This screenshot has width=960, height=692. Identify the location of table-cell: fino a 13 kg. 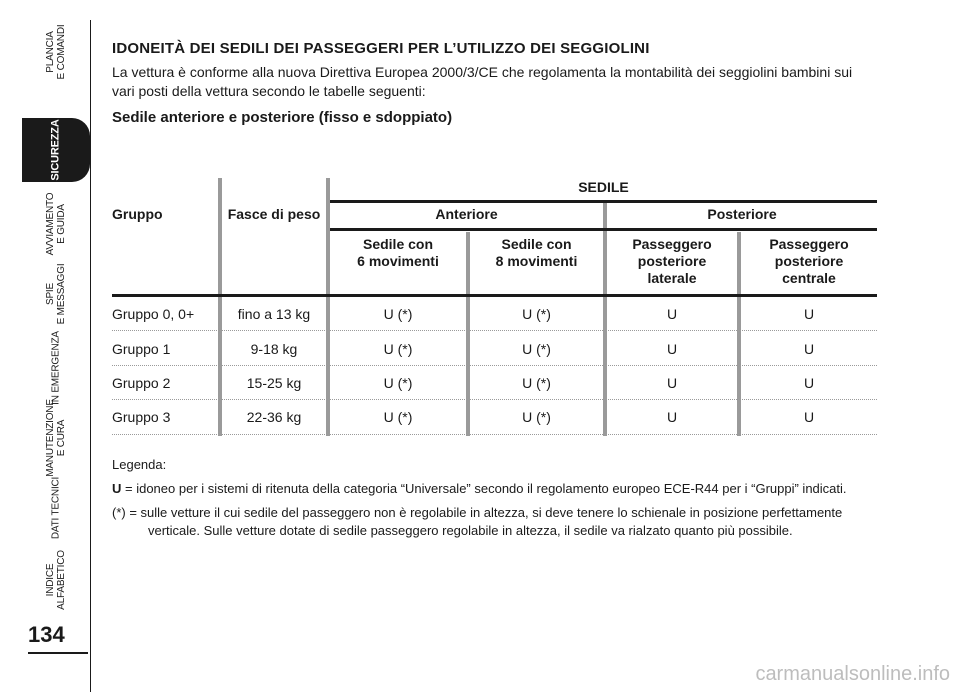
(274, 314).